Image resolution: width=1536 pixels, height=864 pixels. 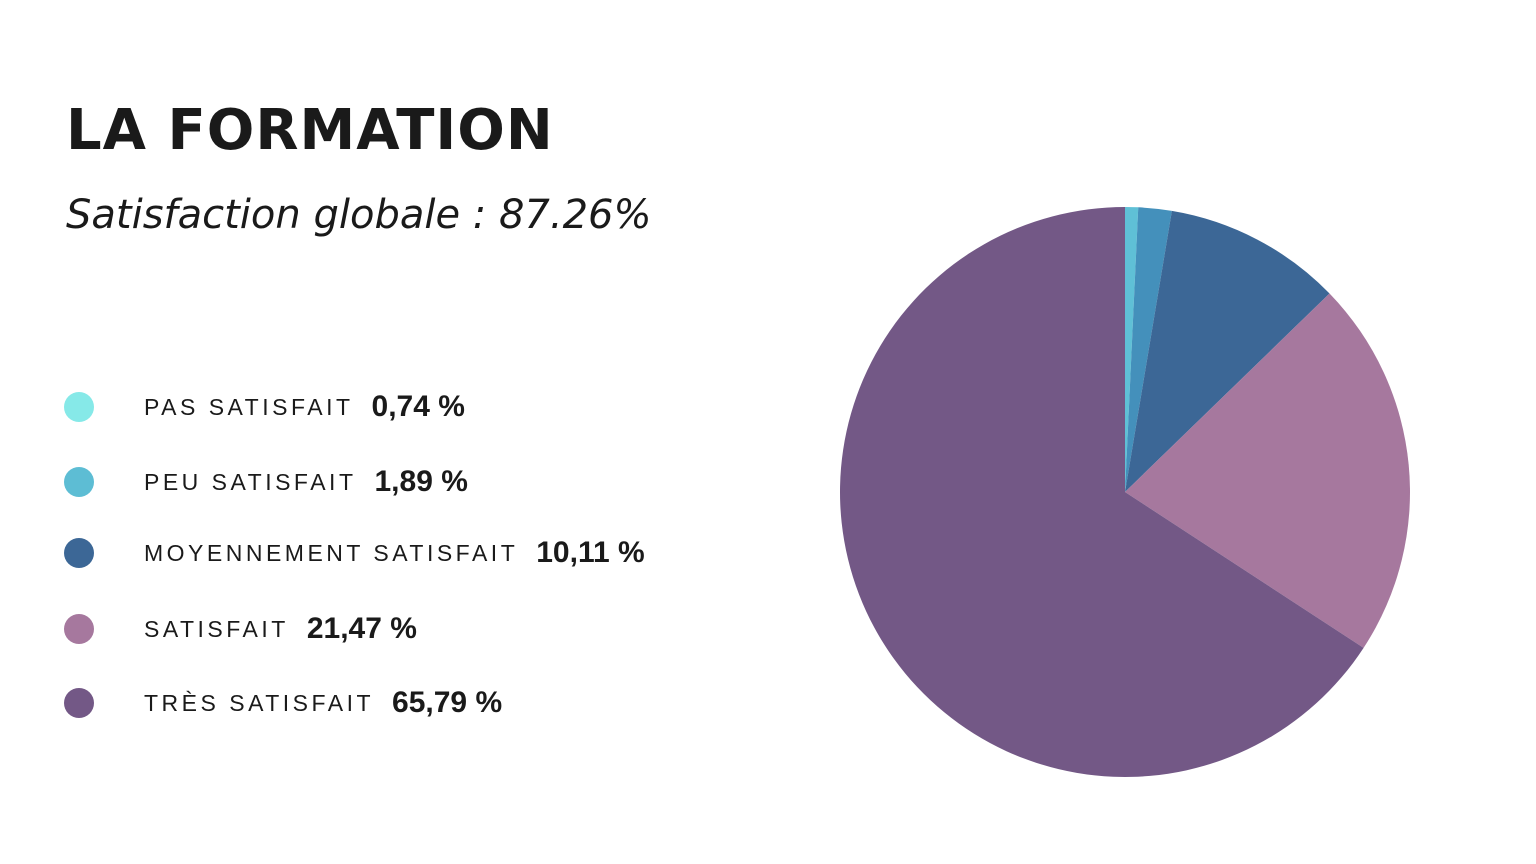 I want to click on legend-value: 21,47 %, so click(x=361, y=628).